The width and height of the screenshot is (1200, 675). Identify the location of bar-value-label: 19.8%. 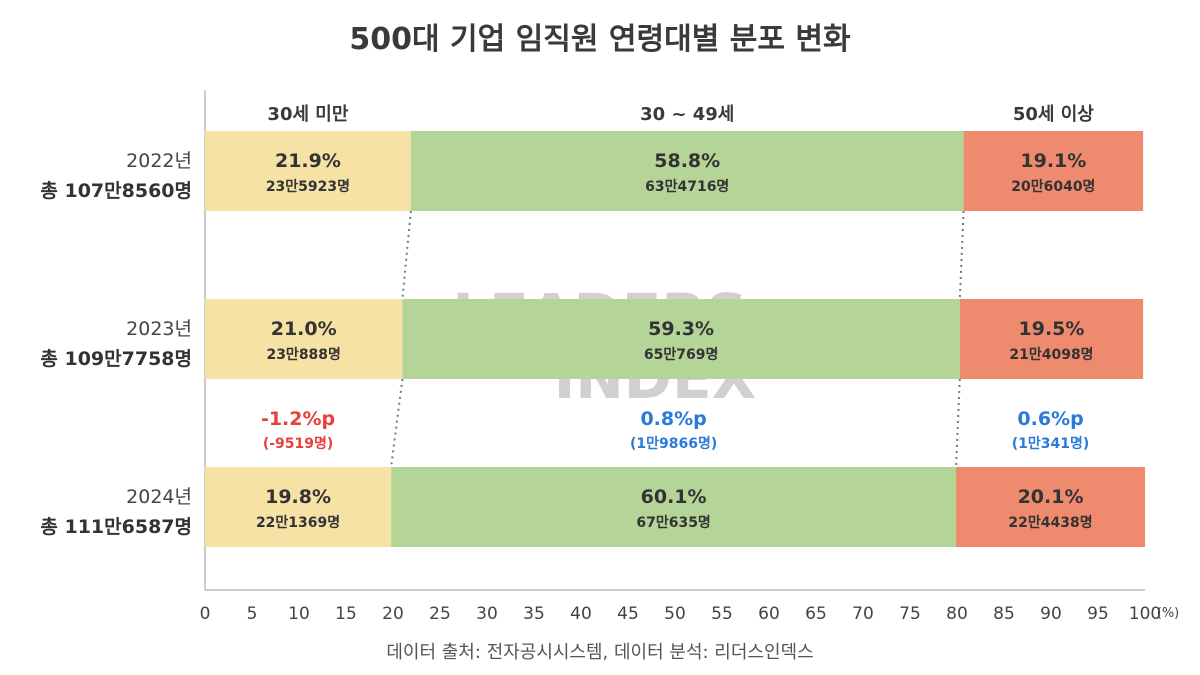
(298, 497).